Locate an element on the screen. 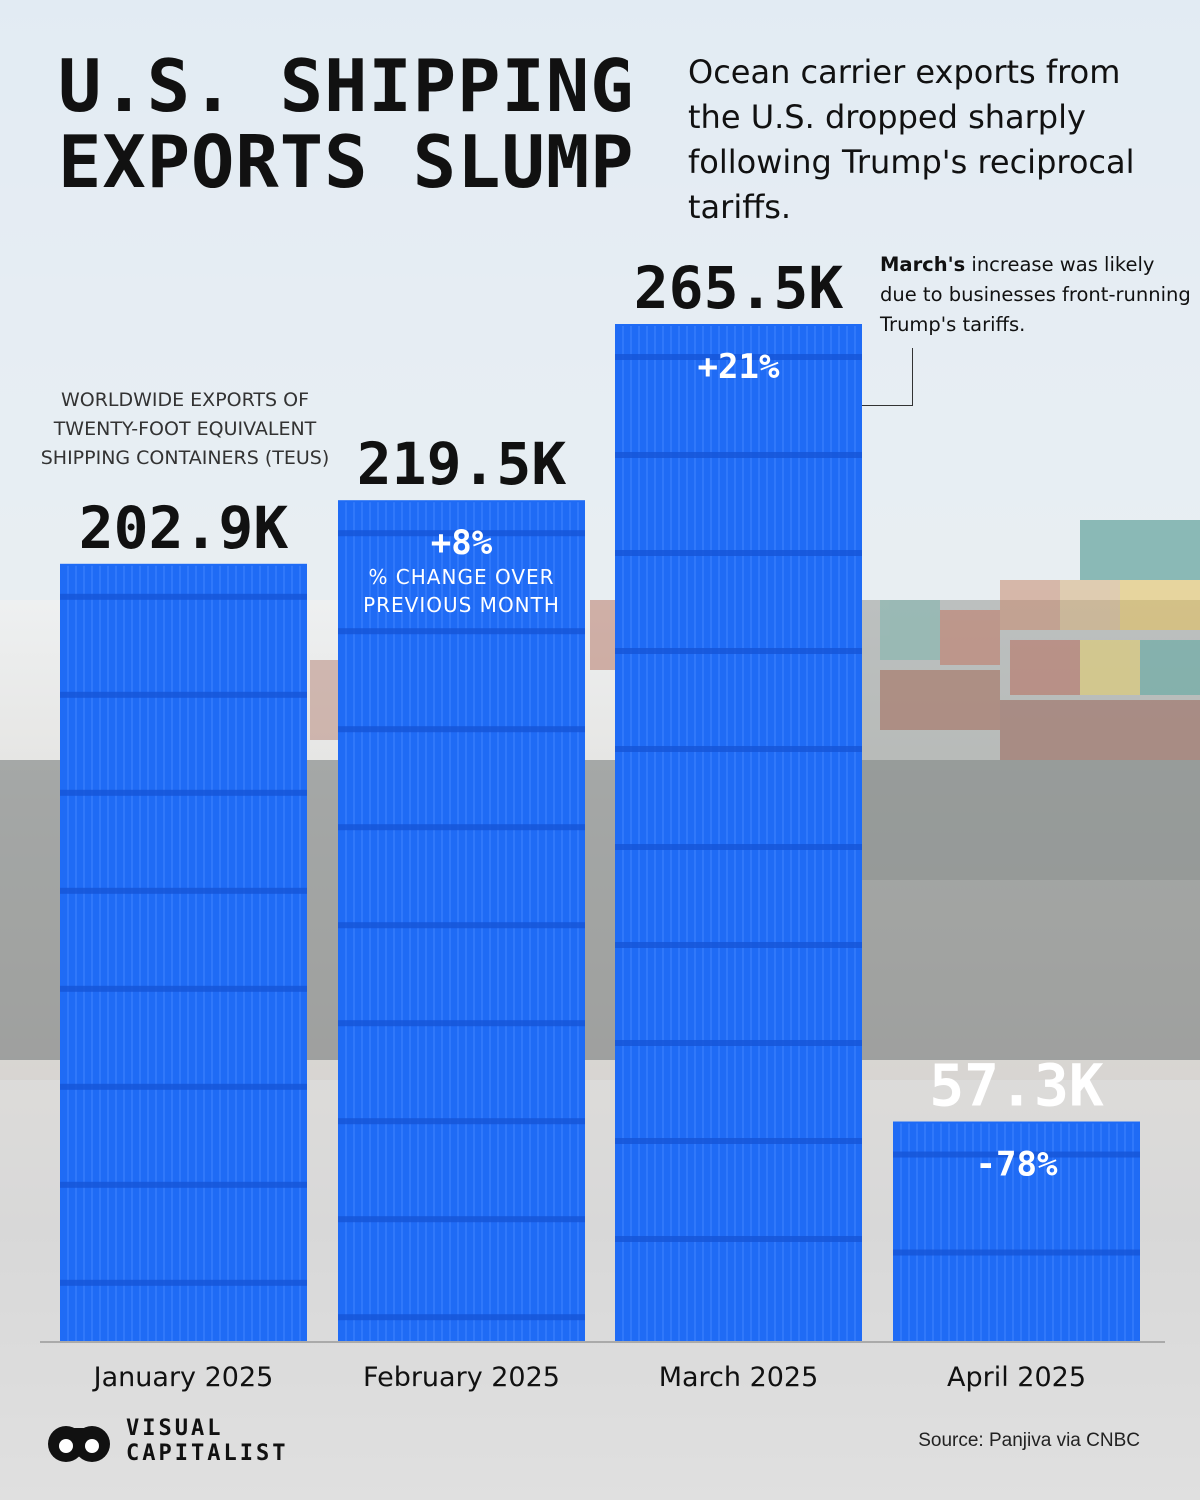  category-label: February 2025 is located at coordinates (461, 1377).